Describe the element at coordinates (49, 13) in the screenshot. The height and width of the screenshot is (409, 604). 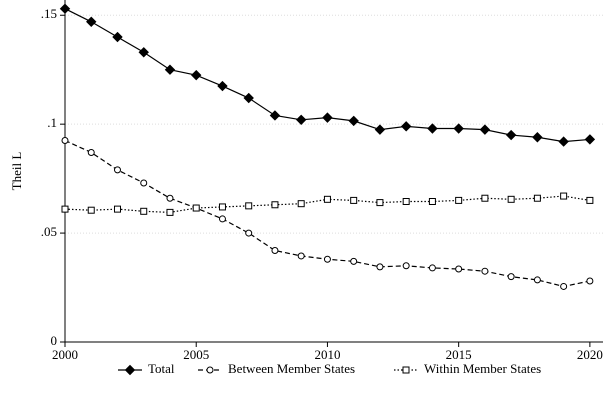
I see `y-tick-label: .15` at that location.